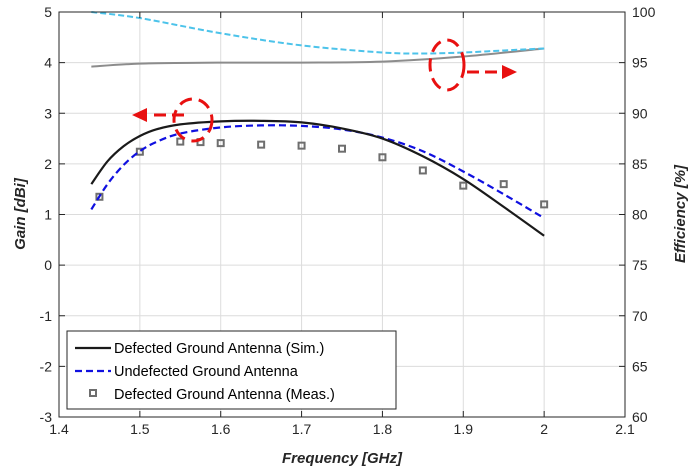 This screenshot has width=691, height=475. What do you see at coordinates (93, 393) in the screenshot?
I see `legend-swatch-meas` at bounding box center [93, 393].